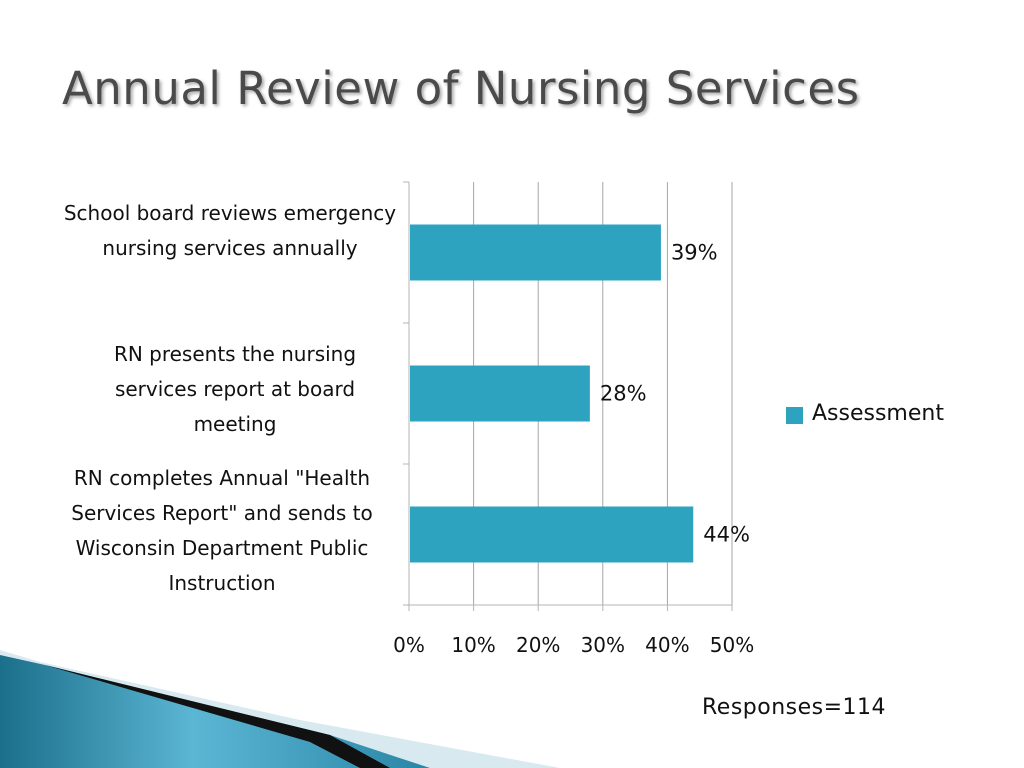 This screenshot has height=768, width=1024. I want to click on x-tick-label: 50%, so click(732, 645).